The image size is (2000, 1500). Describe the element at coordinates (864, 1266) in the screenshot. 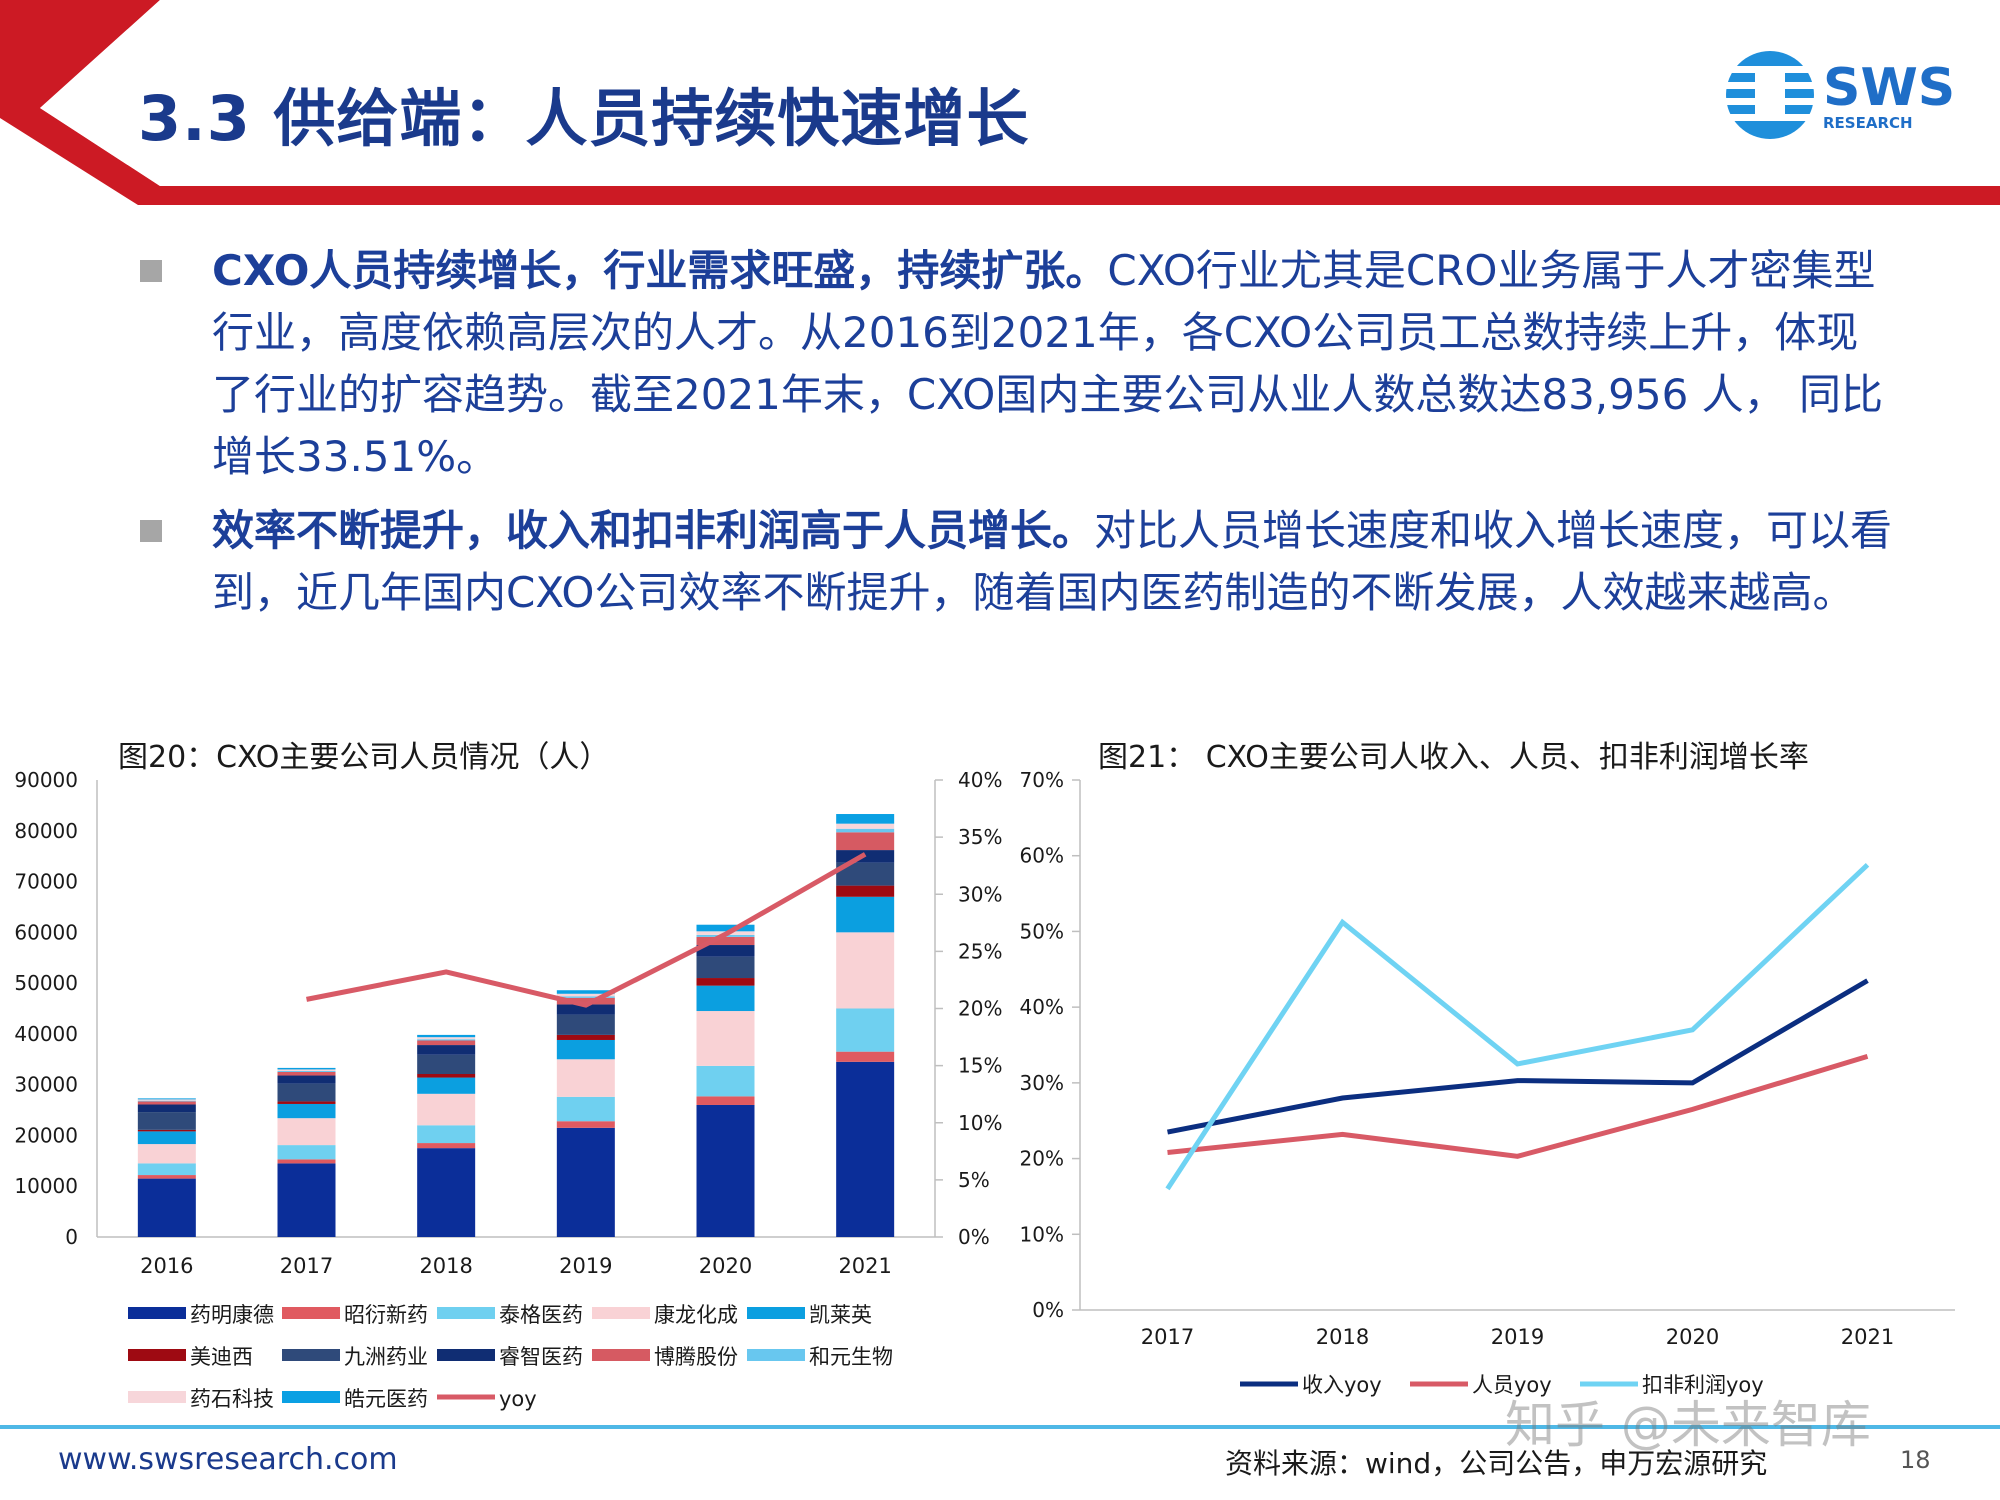

I see `x-tick-label: 2021` at that location.